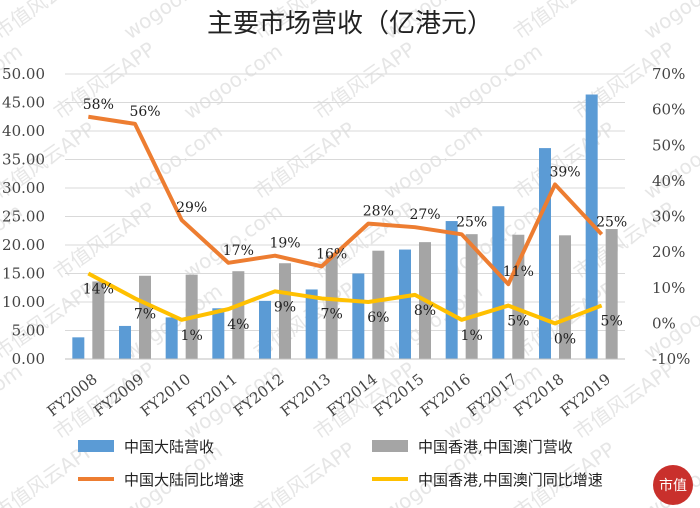 This screenshot has height=508, width=700. Describe the element at coordinates (518, 272) in the screenshot. I see `data-label: 11%` at that location.